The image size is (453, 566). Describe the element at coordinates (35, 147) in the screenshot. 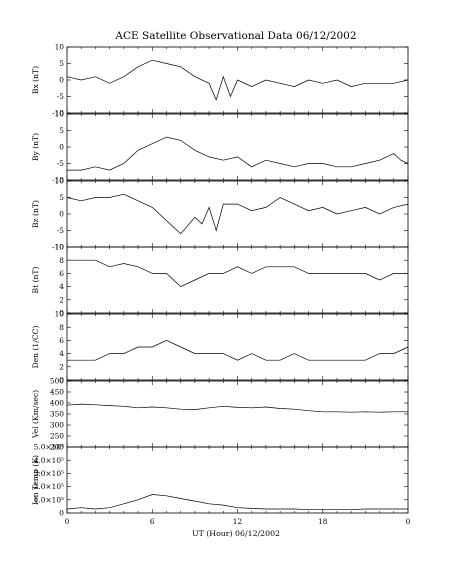

I see `y-axis-label: By (nT)` at that location.